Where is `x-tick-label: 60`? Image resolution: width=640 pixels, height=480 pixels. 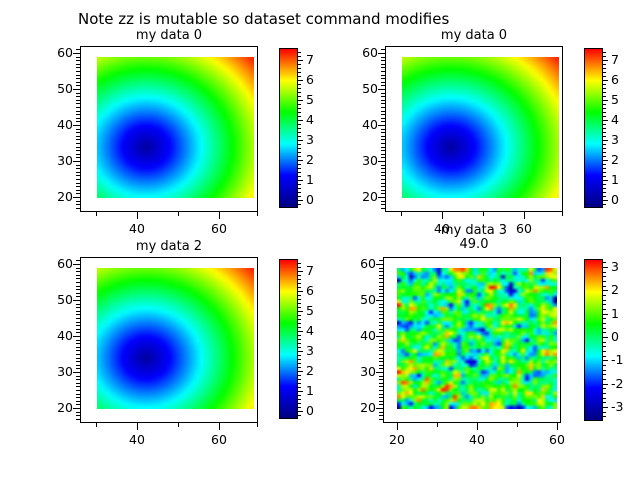 x-tick-label: 60 is located at coordinates (557, 439).